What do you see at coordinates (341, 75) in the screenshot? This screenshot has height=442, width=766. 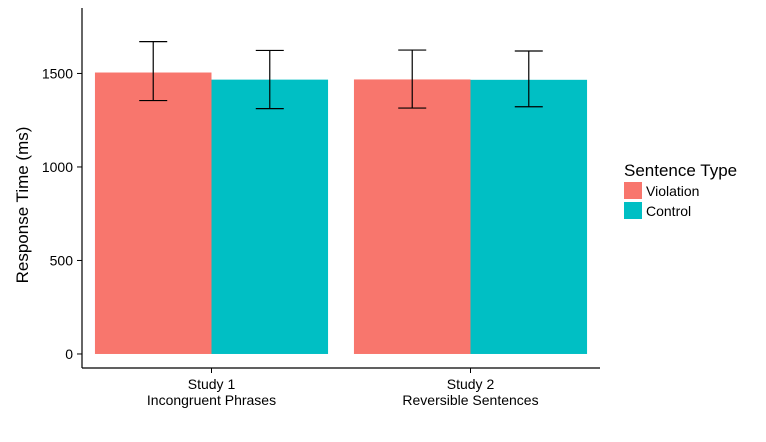 I see `error-bars-layer` at bounding box center [341, 75].